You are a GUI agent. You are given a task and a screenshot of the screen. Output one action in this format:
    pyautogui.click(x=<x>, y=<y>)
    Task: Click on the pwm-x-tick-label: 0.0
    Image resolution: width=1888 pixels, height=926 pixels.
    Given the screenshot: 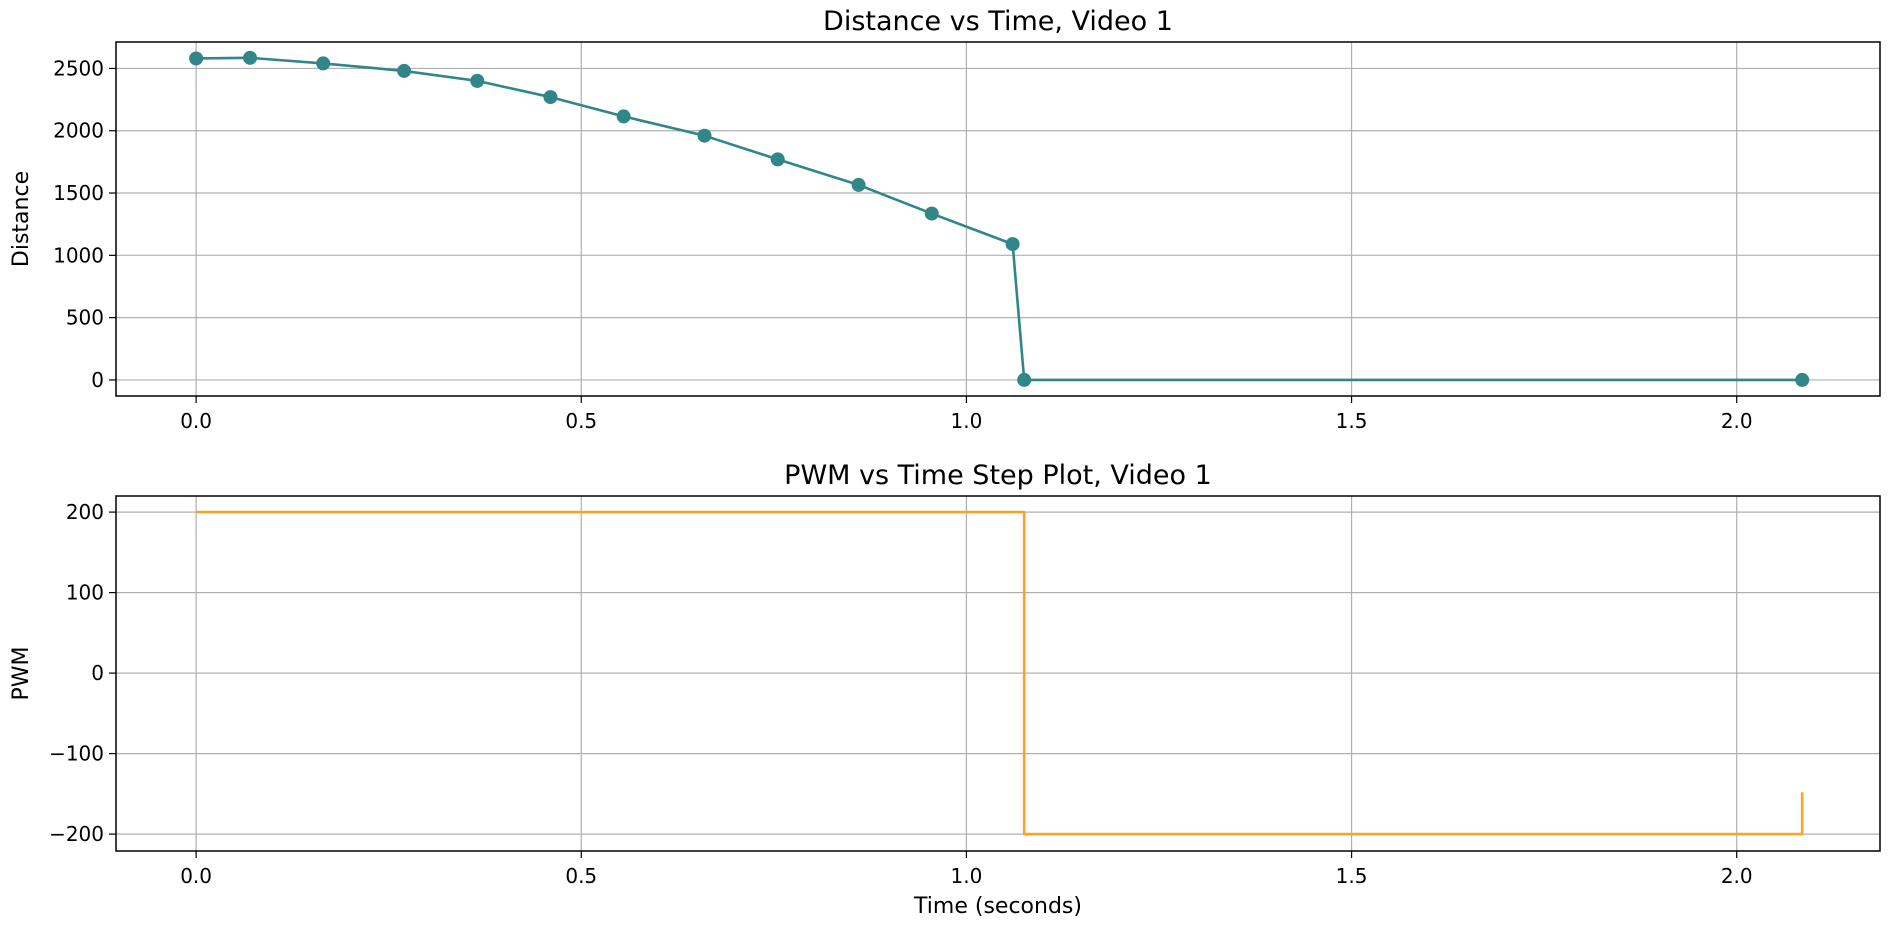 What is the action you would take?
    pyautogui.click(x=196, y=876)
    